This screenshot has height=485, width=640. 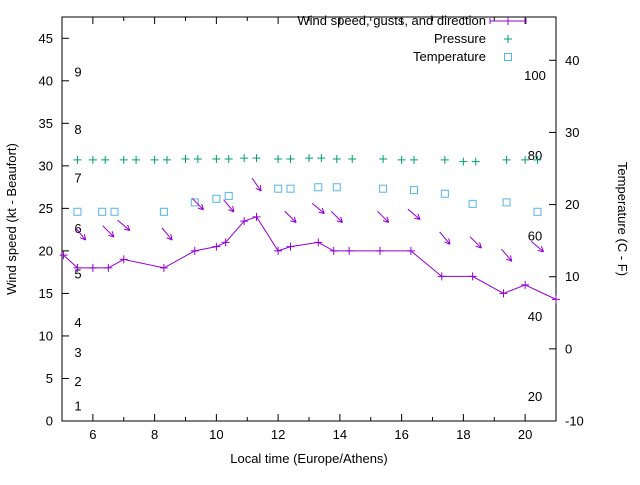 What do you see at coordinates (77, 178) in the screenshot?
I see `beaufort-scale-label: 7` at bounding box center [77, 178].